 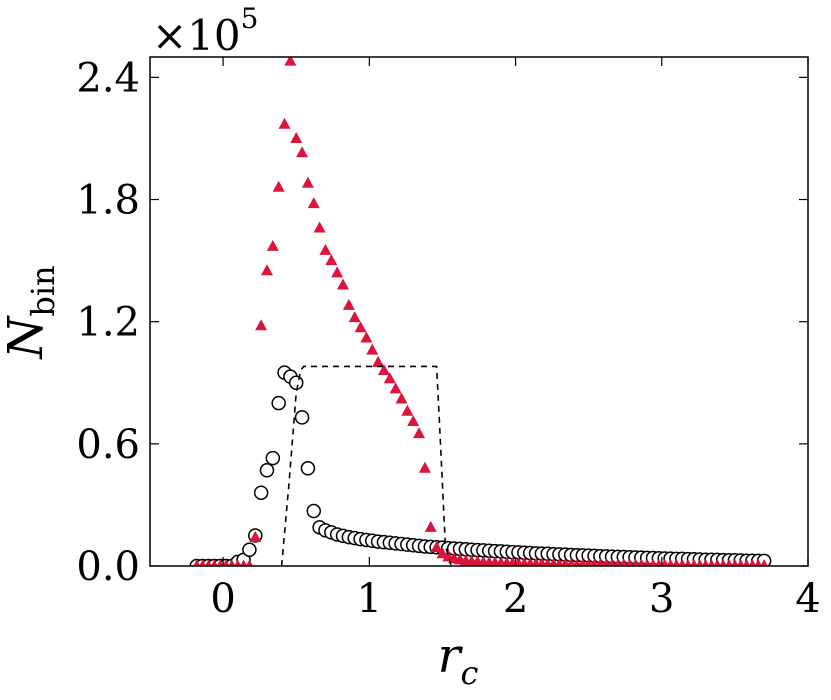 I want to click on x-tick-label: 3, so click(x=661, y=599).